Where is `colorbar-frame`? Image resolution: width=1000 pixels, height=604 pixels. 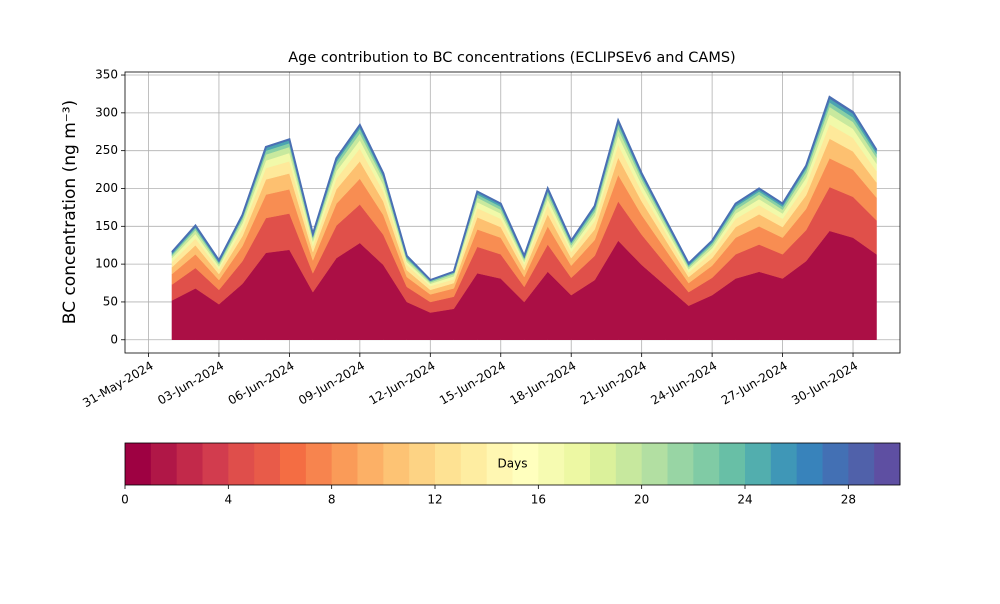
colorbar-frame is located at coordinates (512, 464).